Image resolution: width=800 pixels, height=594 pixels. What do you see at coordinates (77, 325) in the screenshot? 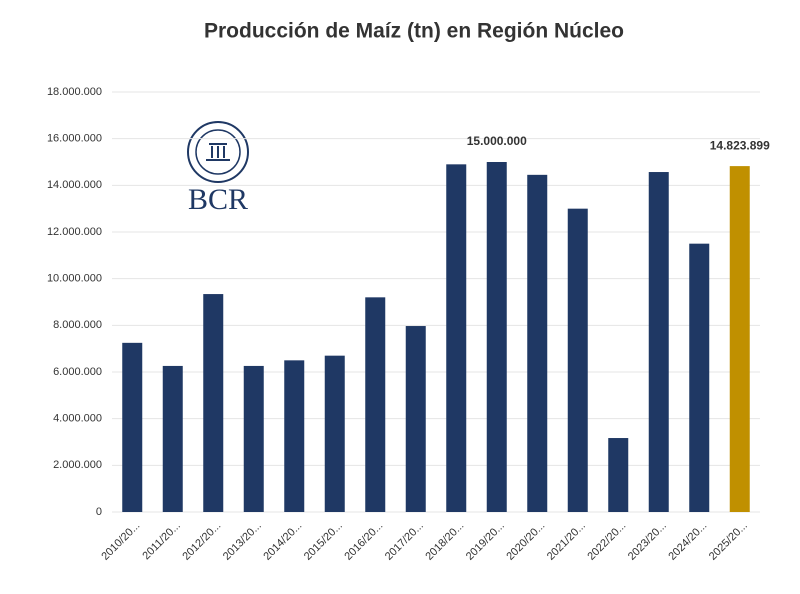
I see `y-tick-label: 8.000.000` at bounding box center [77, 325].